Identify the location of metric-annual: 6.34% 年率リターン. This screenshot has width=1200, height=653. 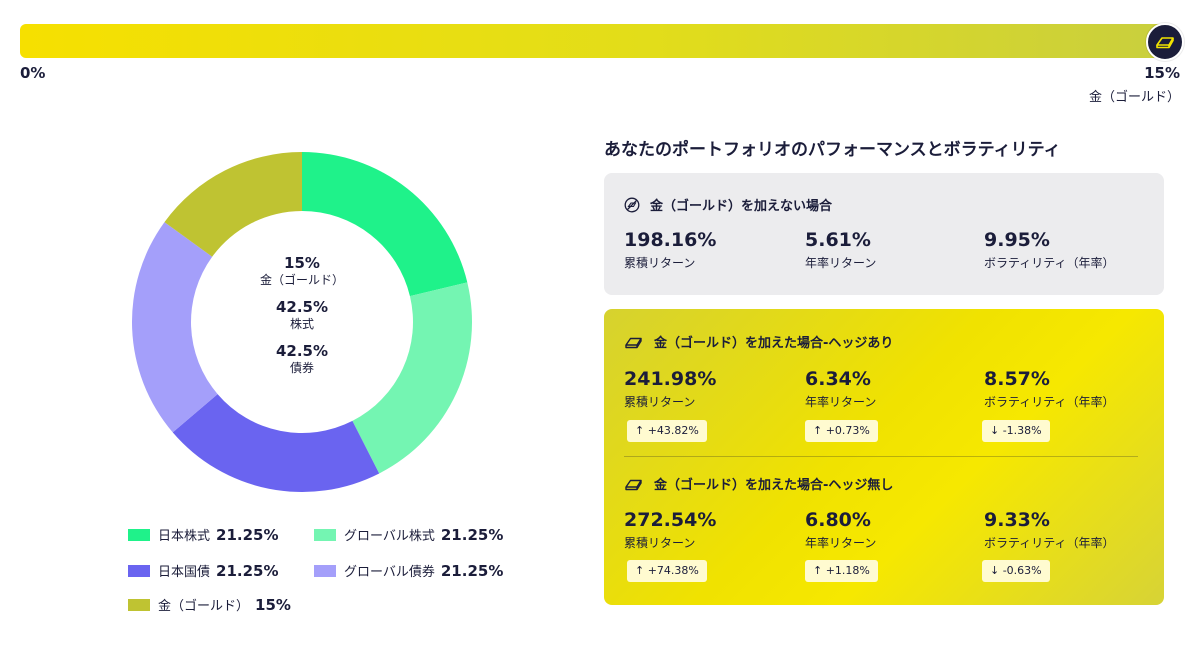
(840, 389).